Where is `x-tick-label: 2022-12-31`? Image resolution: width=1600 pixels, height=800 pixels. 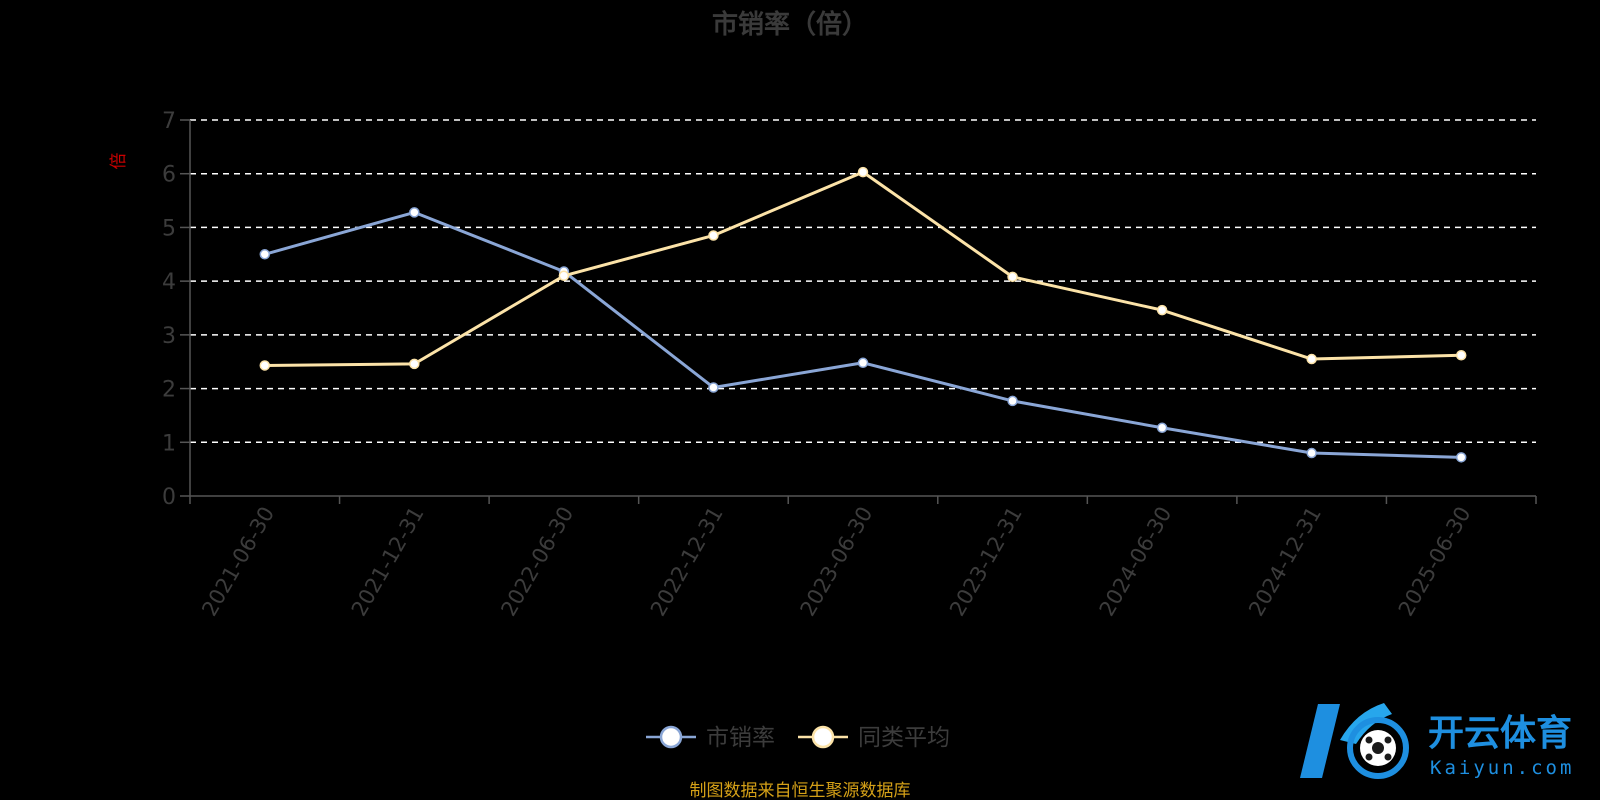
x-tick-label: 2022-12-31 is located at coordinates (687, 562).